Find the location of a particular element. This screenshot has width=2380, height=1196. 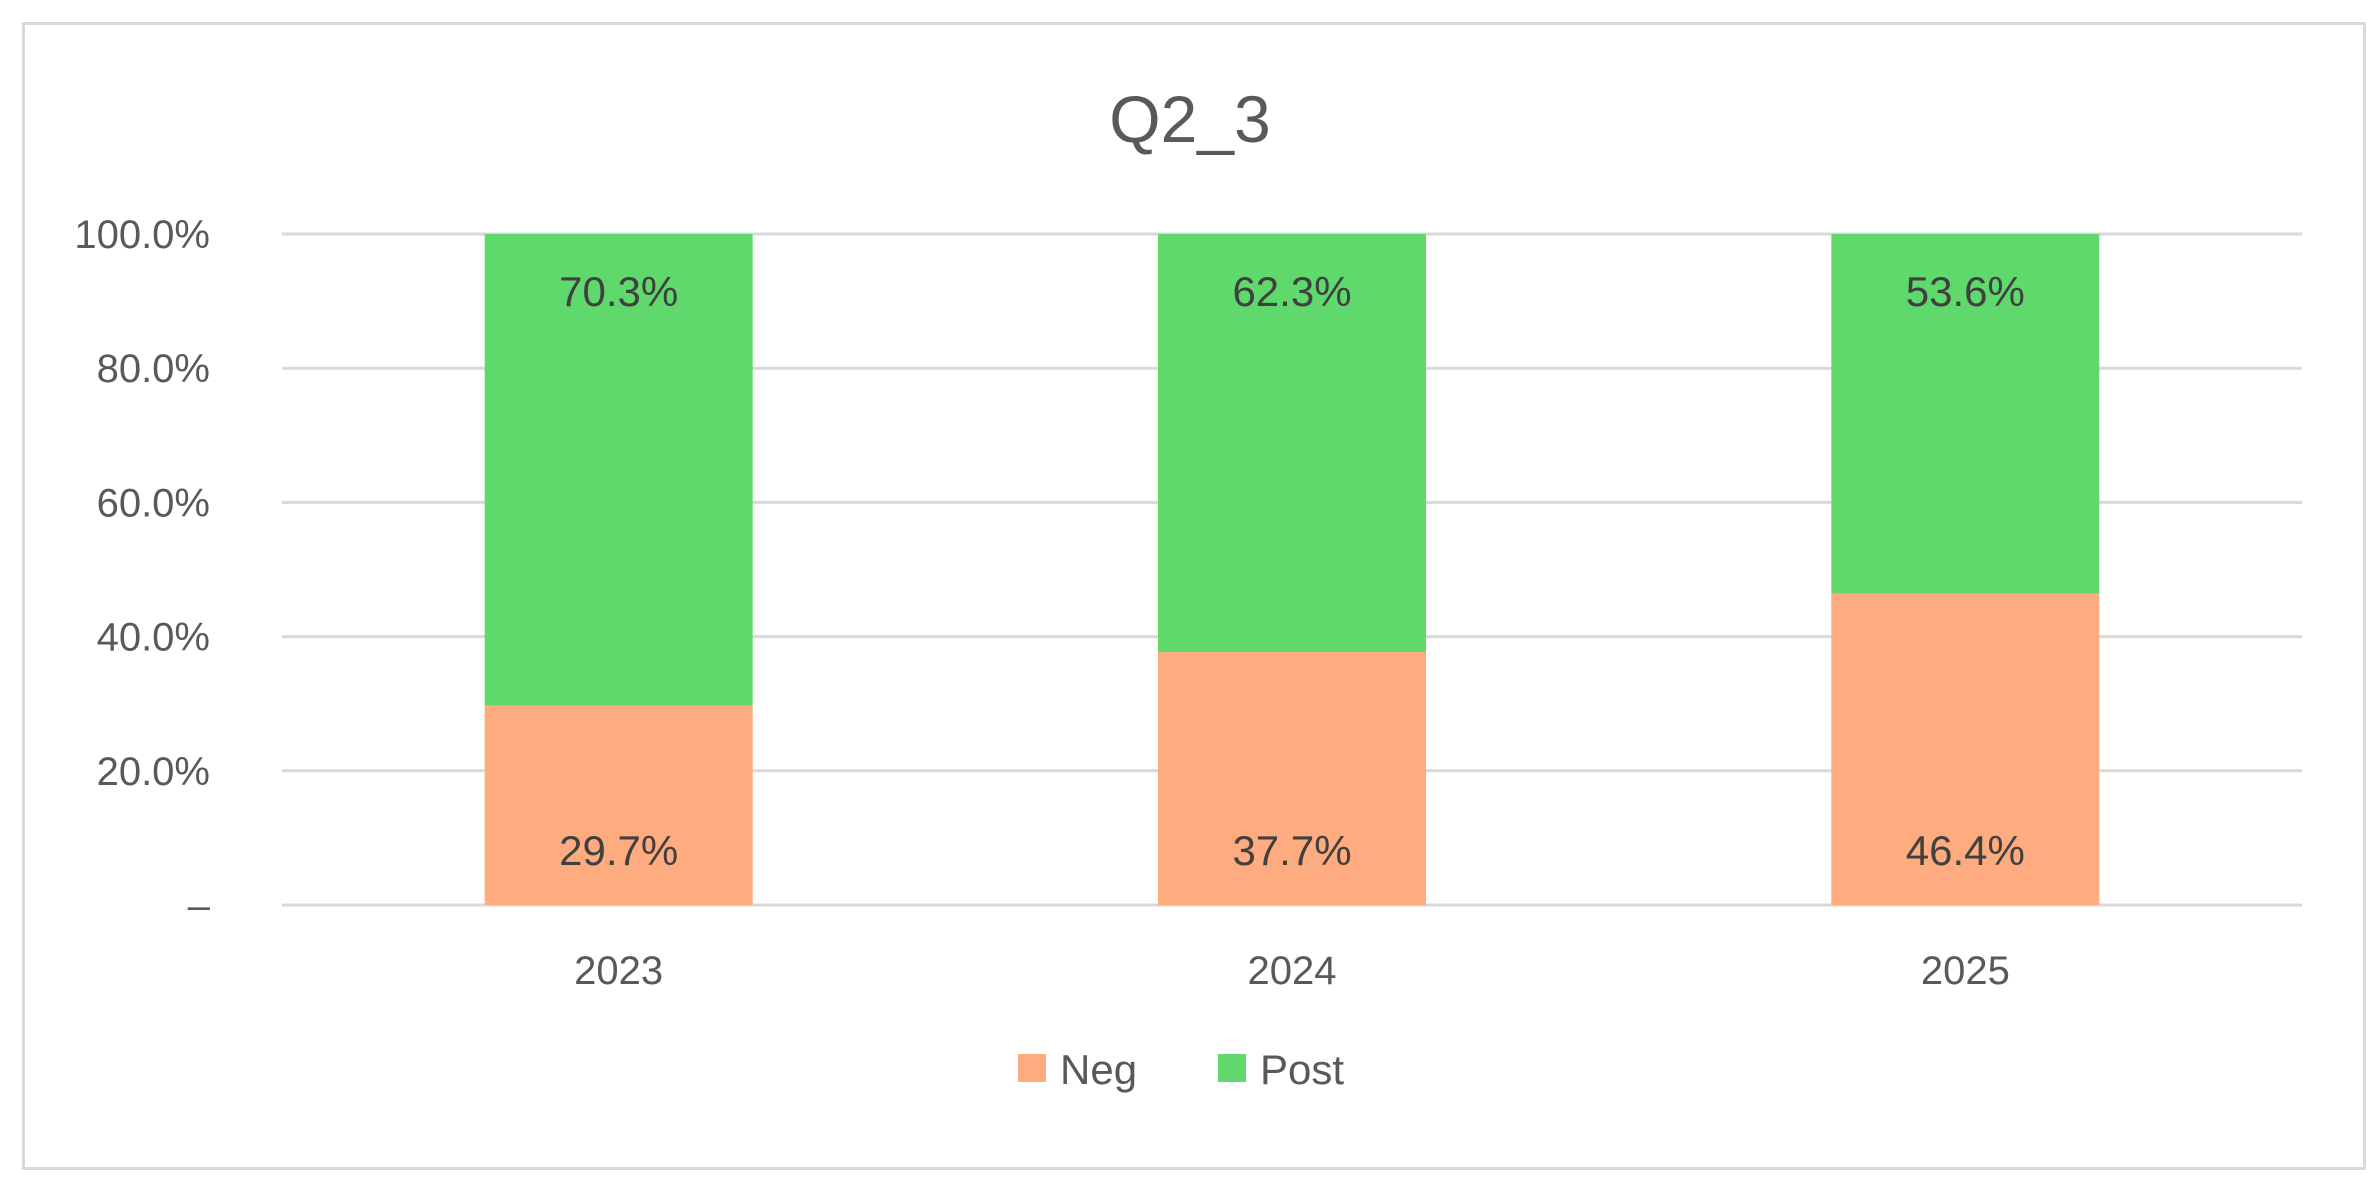

data-label-post-2025: 53.6% is located at coordinates (1965, 291).